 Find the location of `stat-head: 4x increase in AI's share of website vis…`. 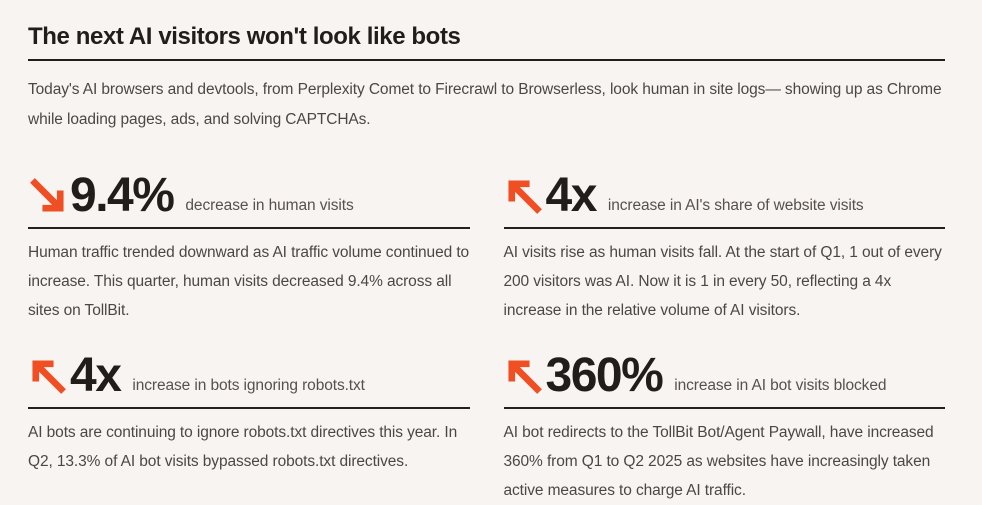

stat-head: 4x increase in AI's share of website vis… is located at coordinates (725, 195).